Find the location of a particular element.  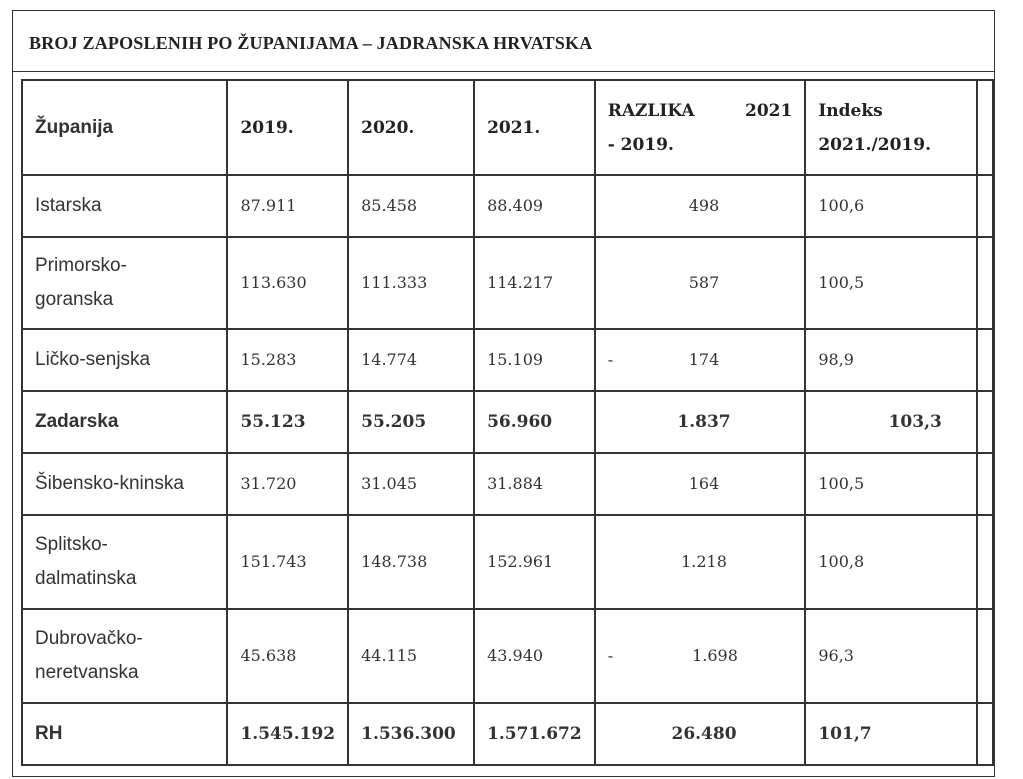

value-difference: 498 is located at coordinates (700, 206).